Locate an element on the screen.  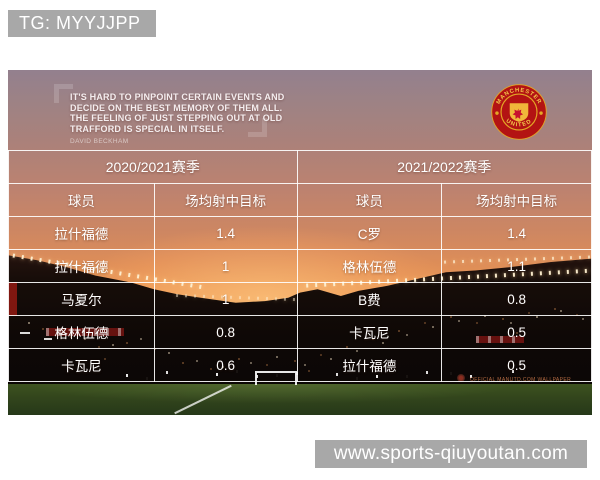
season-header-2021-2022: 2021/2022赛季 is located at coordinates (444, 167).